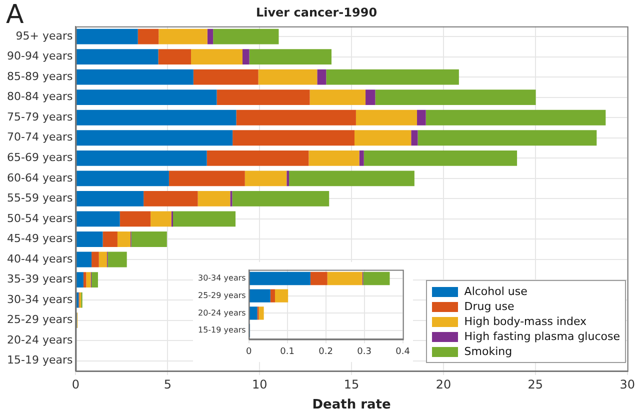  What do you see at coordinates (542, 336) in the screenshot?
I see `legend-label: High fasting plasma glucose` at bounding box center [542, 336].